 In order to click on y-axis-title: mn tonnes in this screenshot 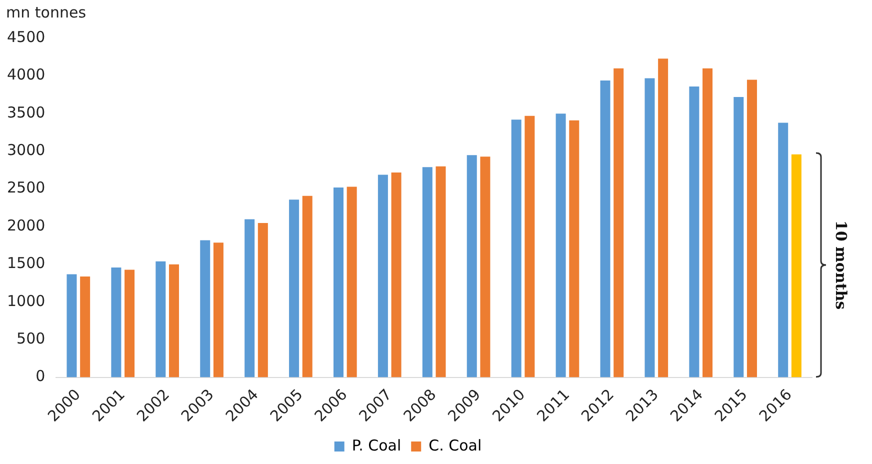, I will do `click(46, 12)`.